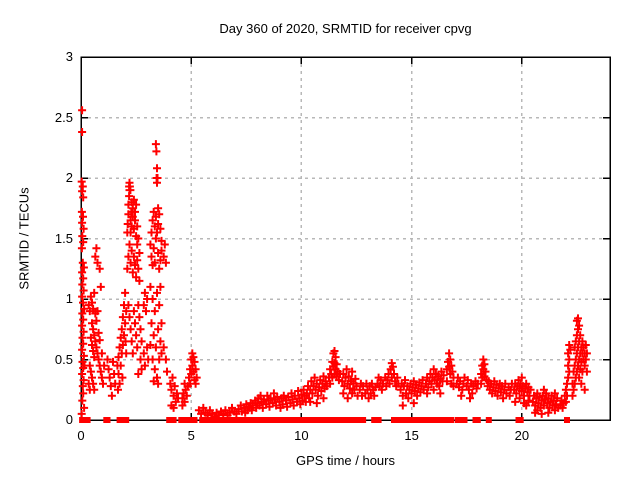 This screenshot has width=640, height=480. I want to click on y-tick-label: 0.5, so click(63, 359).